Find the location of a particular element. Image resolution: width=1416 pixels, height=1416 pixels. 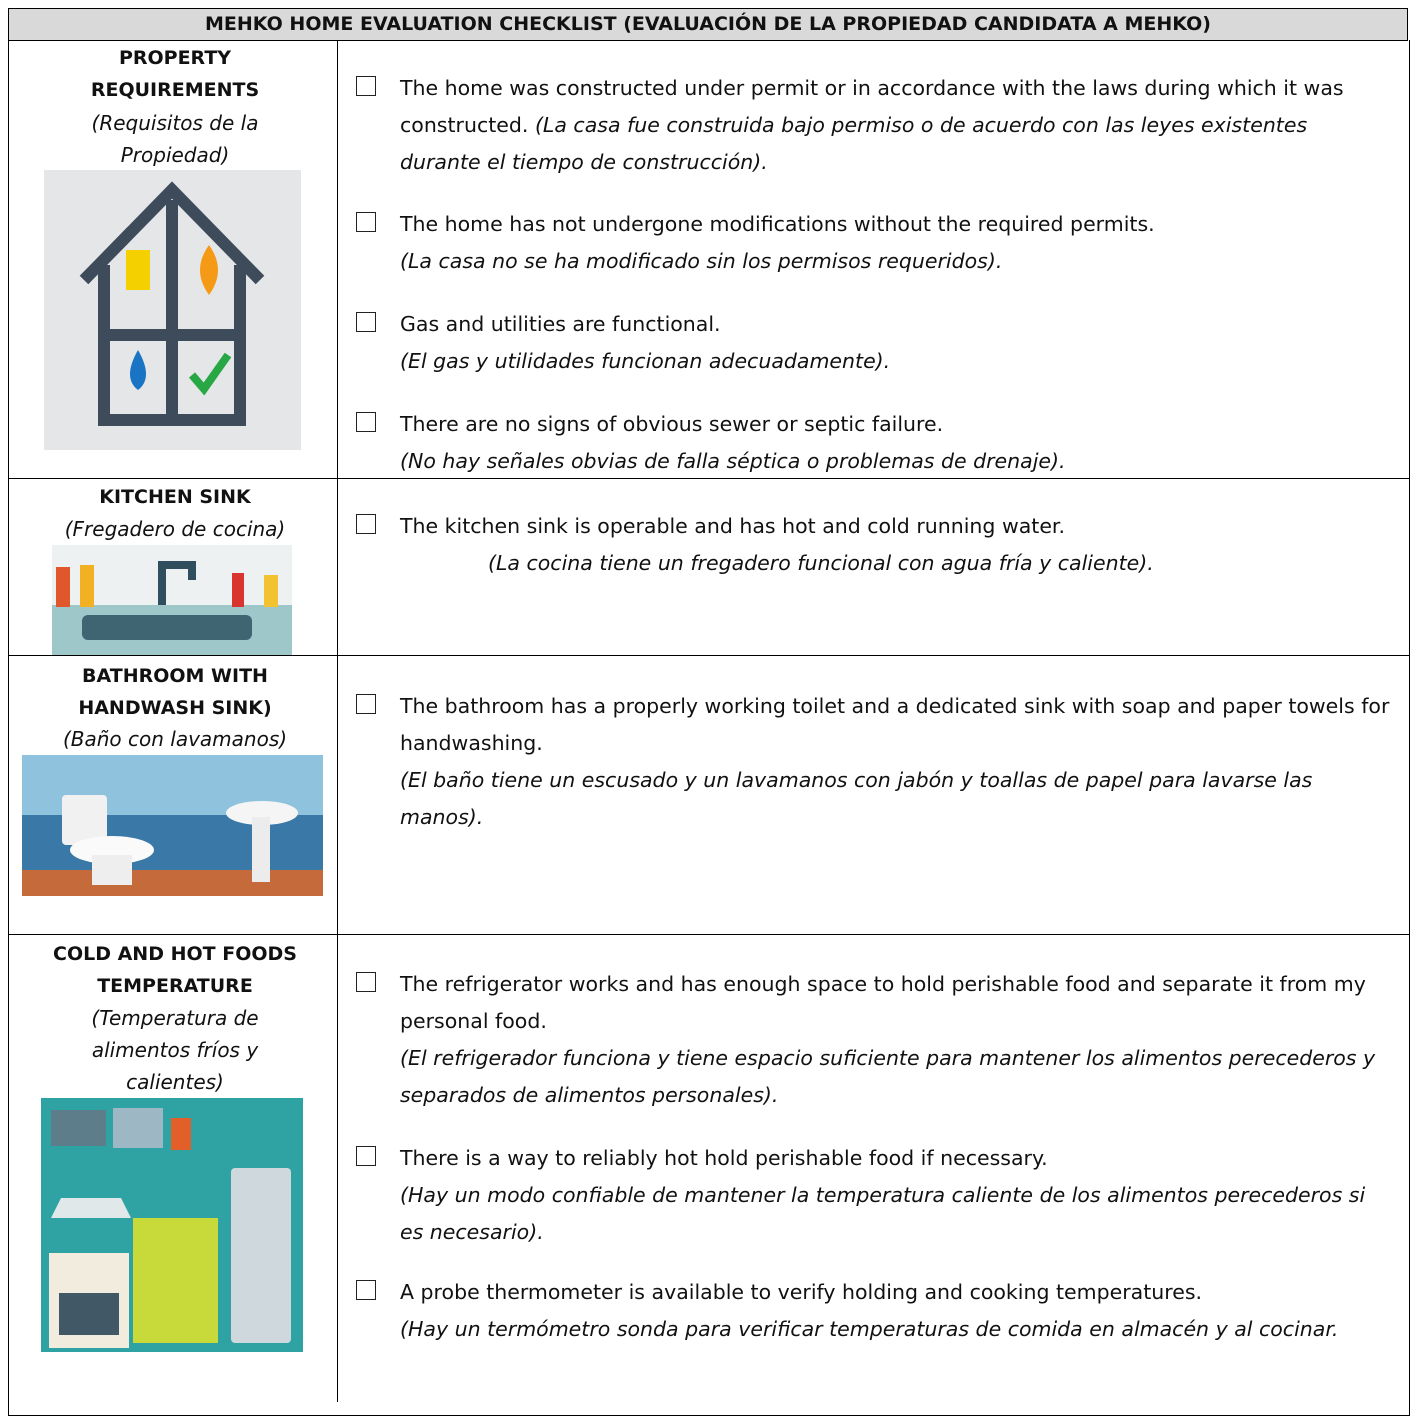

column-divider is located at coordinates (337, 721).